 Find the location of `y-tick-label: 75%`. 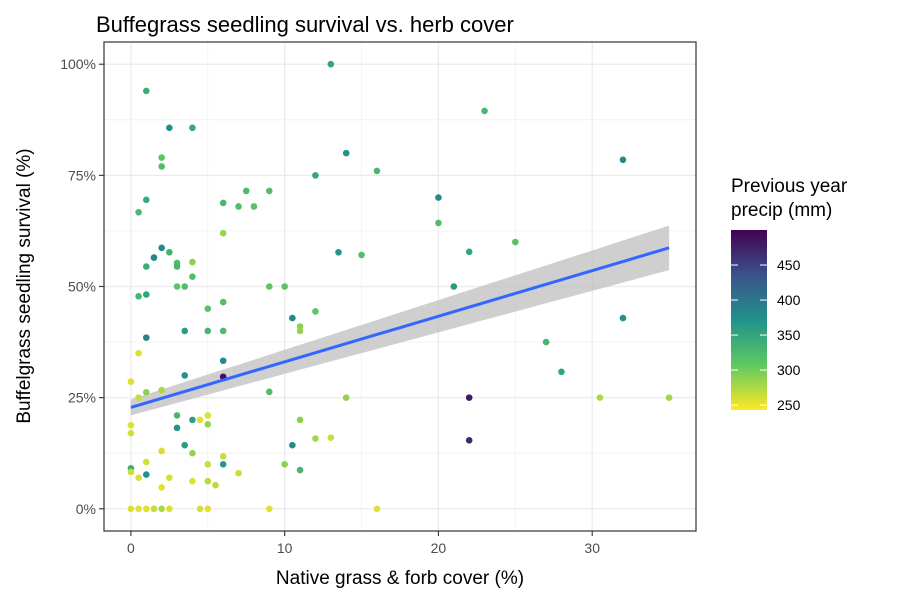

y-tick-label: 75% is located at coordinates (82, 175).